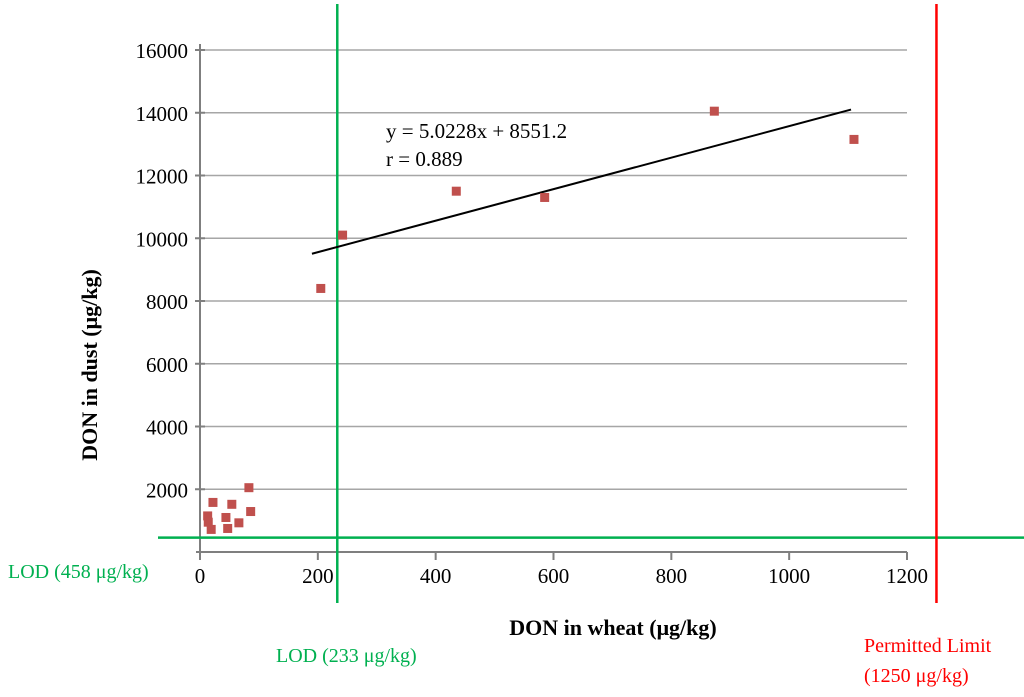 The width and height of the screenshot is (1024, 697). I want to click on x-tick-label-800: 800, so click(672, 576).